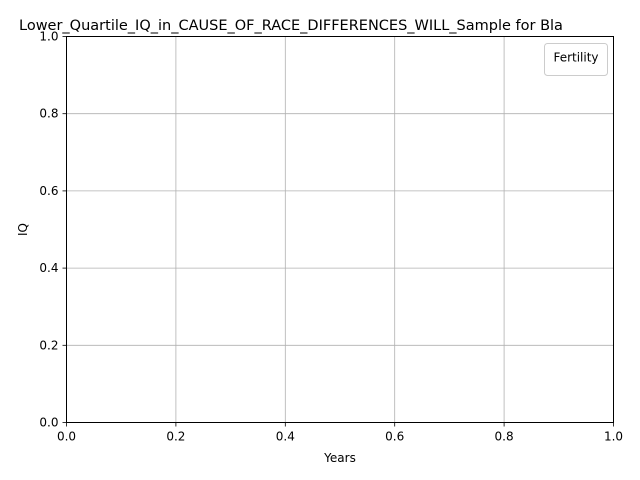  What do you see at coordinates (48, 114) in the screenshot?
I see `y-tick-label: 0.8` at bounding box center [48, 114].